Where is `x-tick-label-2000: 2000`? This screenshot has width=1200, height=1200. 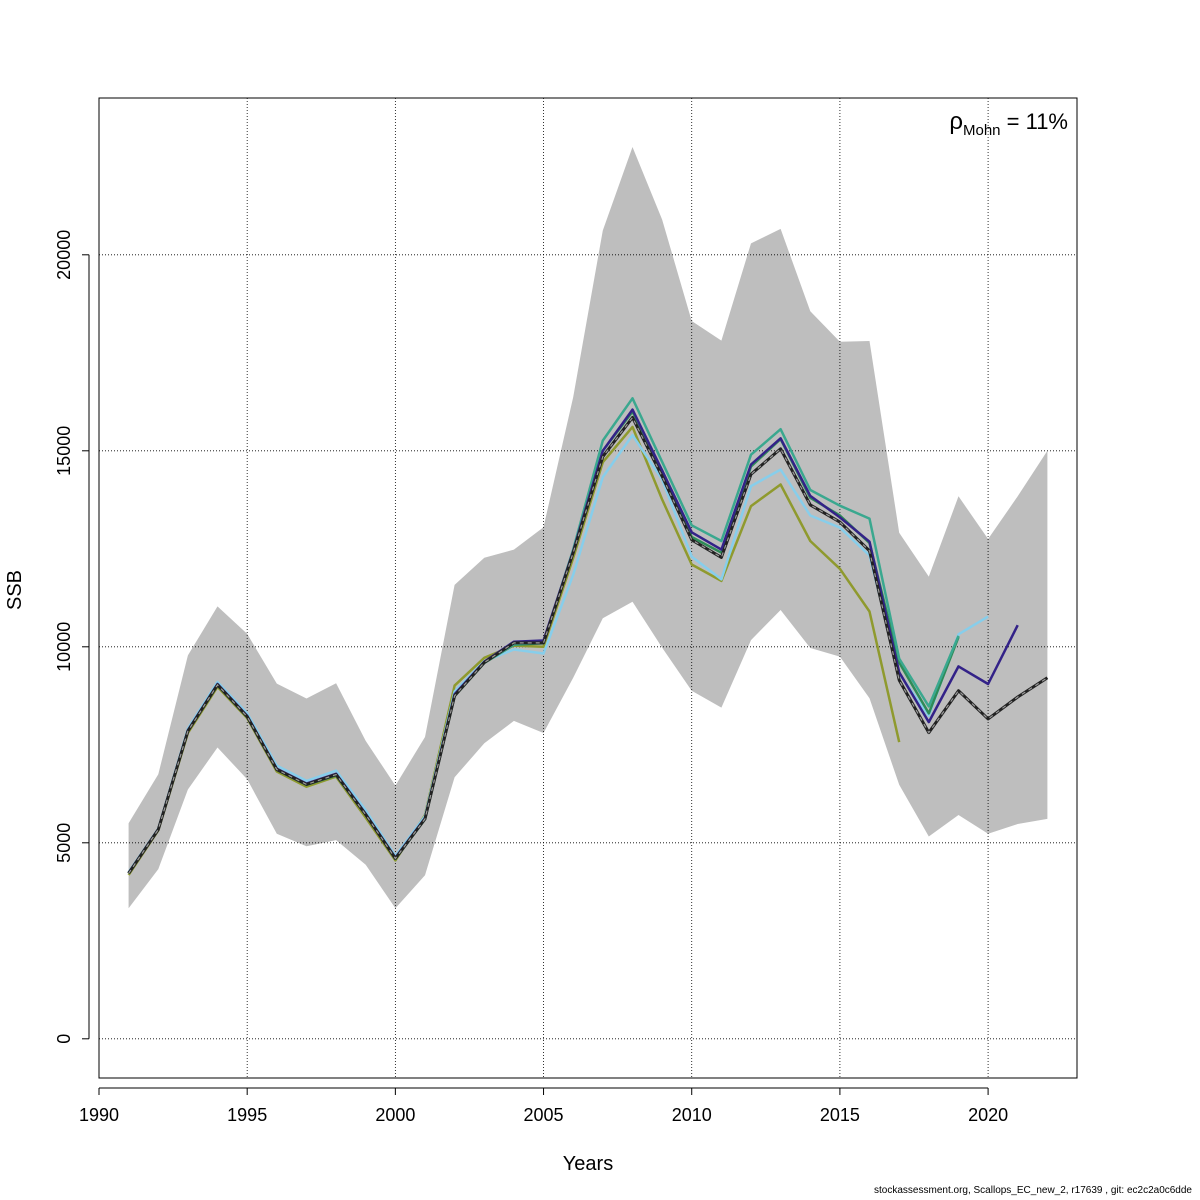
x-tick-label-2000: 2000 is located at coordinates (395, 1115).